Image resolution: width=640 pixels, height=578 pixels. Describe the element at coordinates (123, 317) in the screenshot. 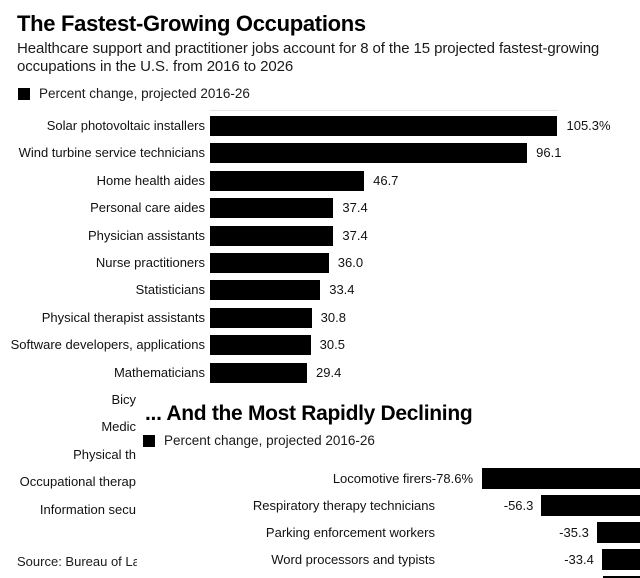

I see `bar-category-label: Physical therapist assistants` at that location.